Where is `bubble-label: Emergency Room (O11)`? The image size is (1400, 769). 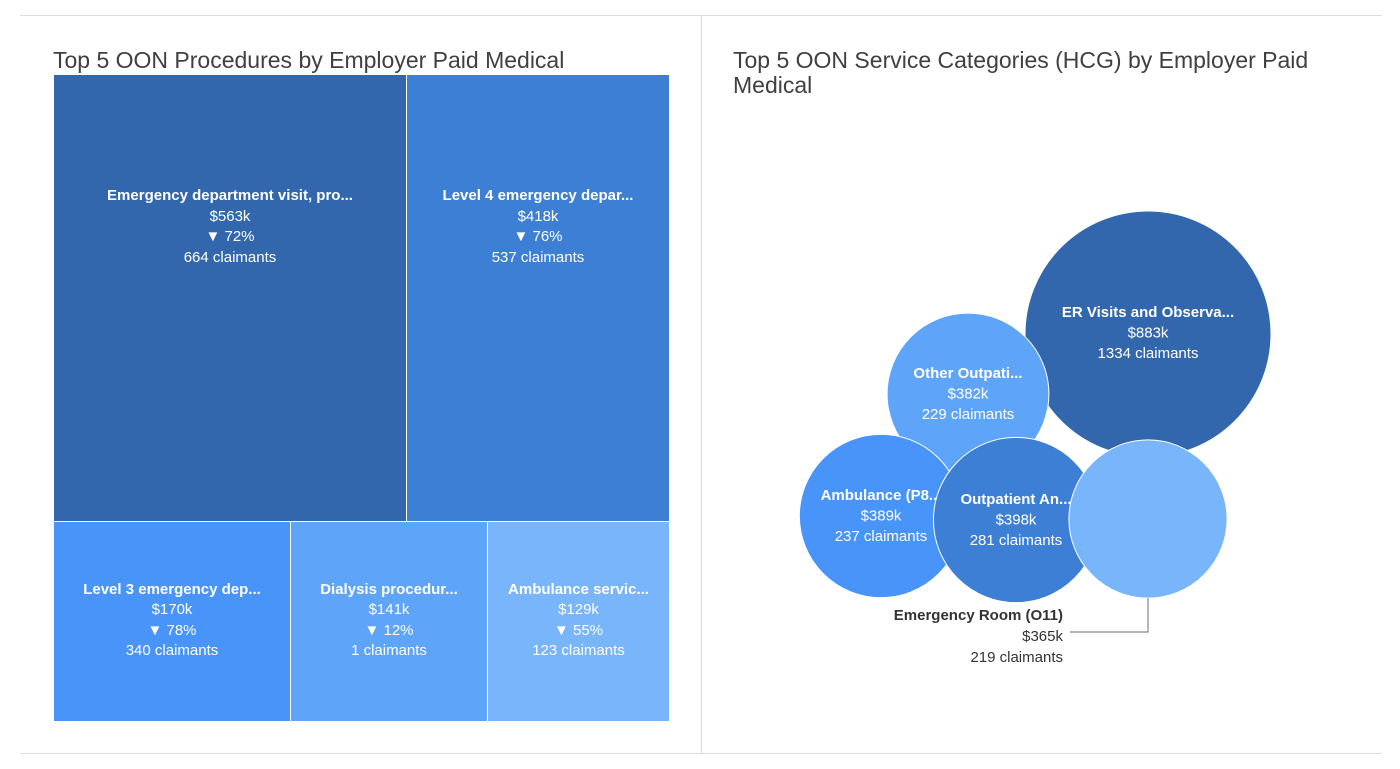
bubble-label: Emergency Room (O11) is located at coordinates (978, 615).